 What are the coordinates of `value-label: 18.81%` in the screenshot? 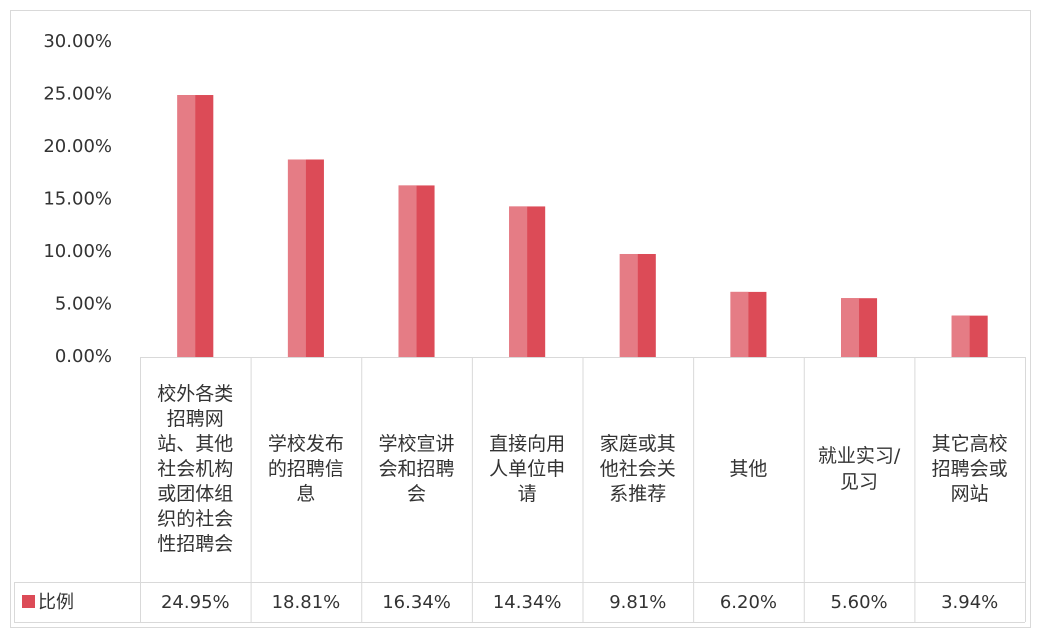 It's located at (306, 602).